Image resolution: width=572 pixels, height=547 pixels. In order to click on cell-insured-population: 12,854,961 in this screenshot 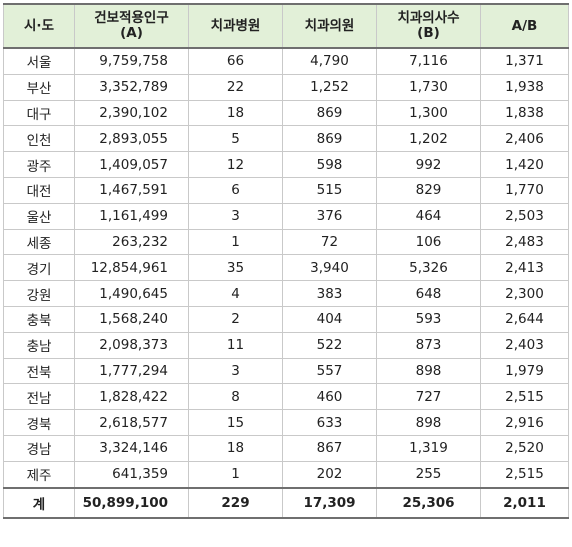, I will do `click(131, 268)`.